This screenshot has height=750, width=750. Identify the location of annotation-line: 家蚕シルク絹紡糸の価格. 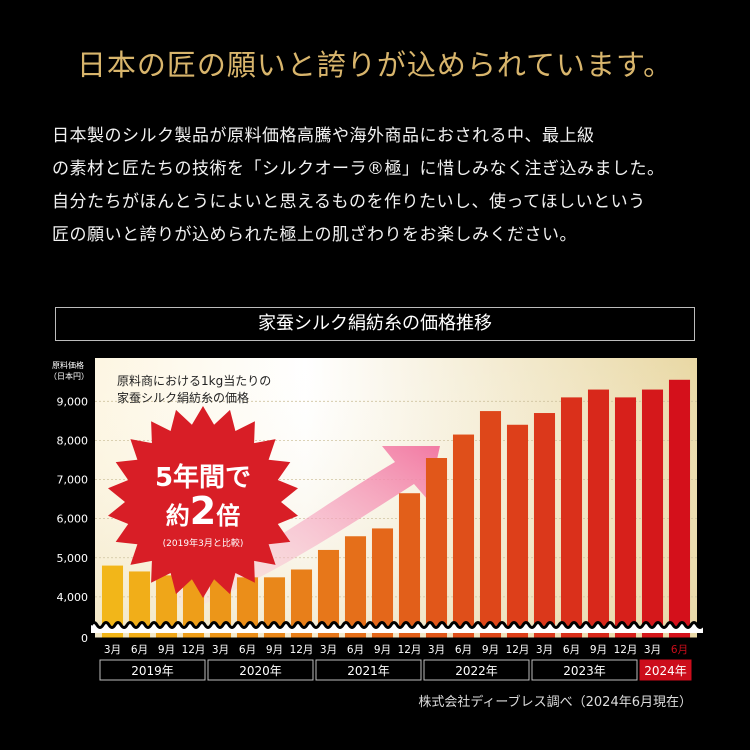
(183, 397).